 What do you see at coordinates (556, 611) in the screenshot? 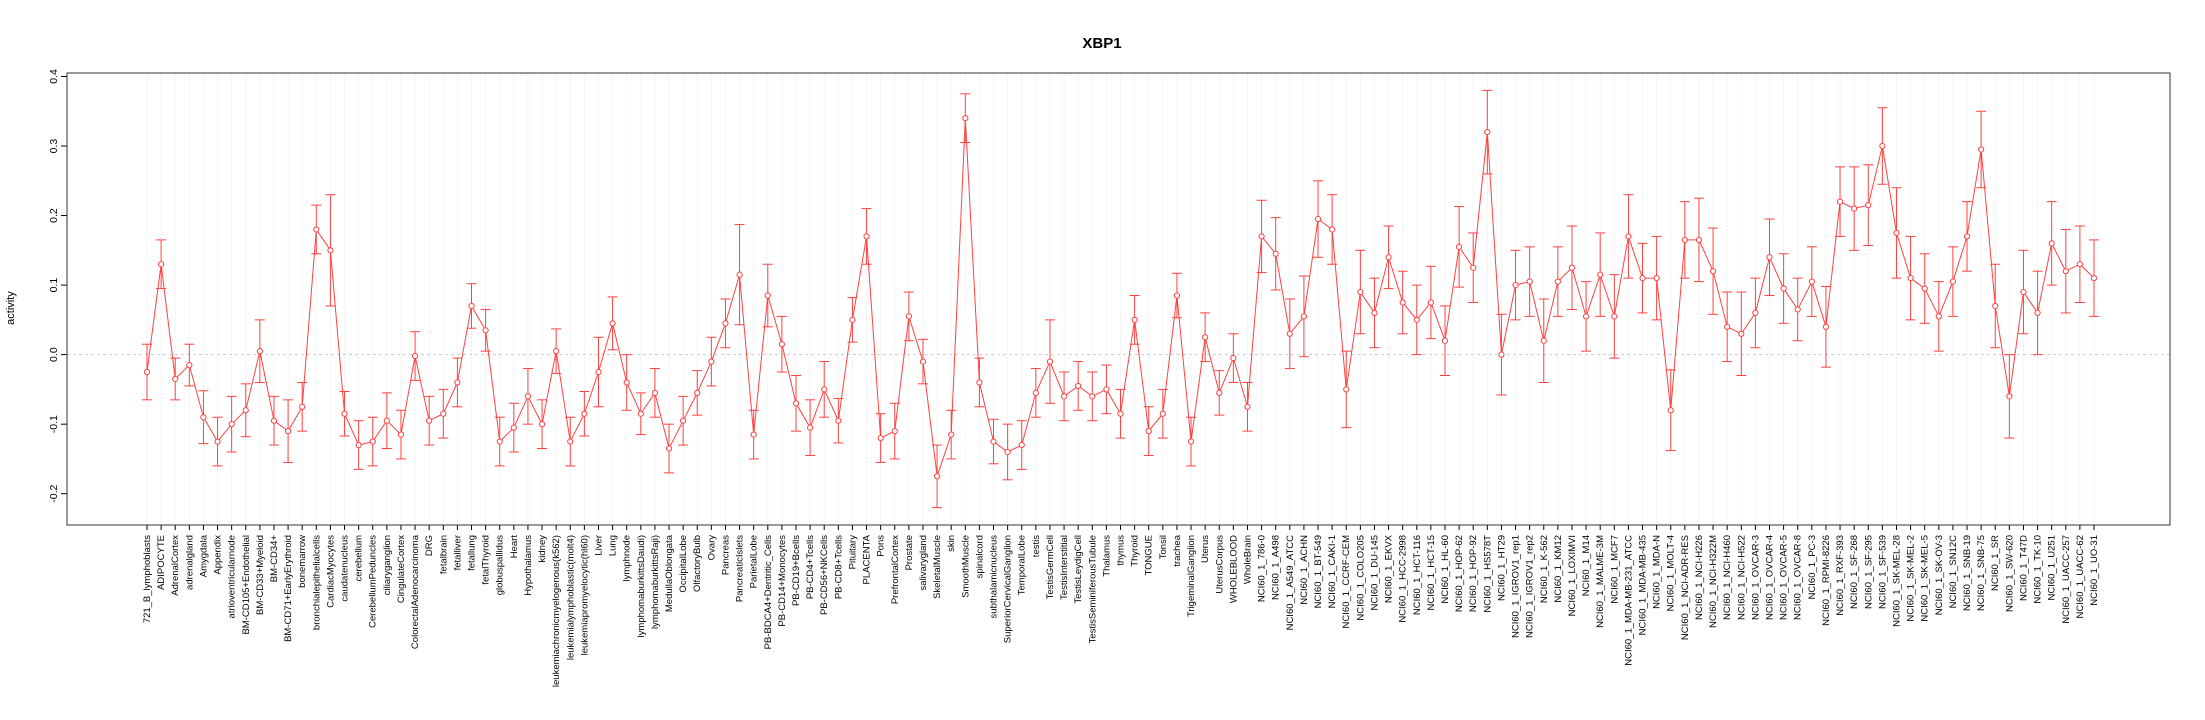
I see `x-tick-label: leukemiachronicmyelogenous(k562)` at bounding box center [556, 611].